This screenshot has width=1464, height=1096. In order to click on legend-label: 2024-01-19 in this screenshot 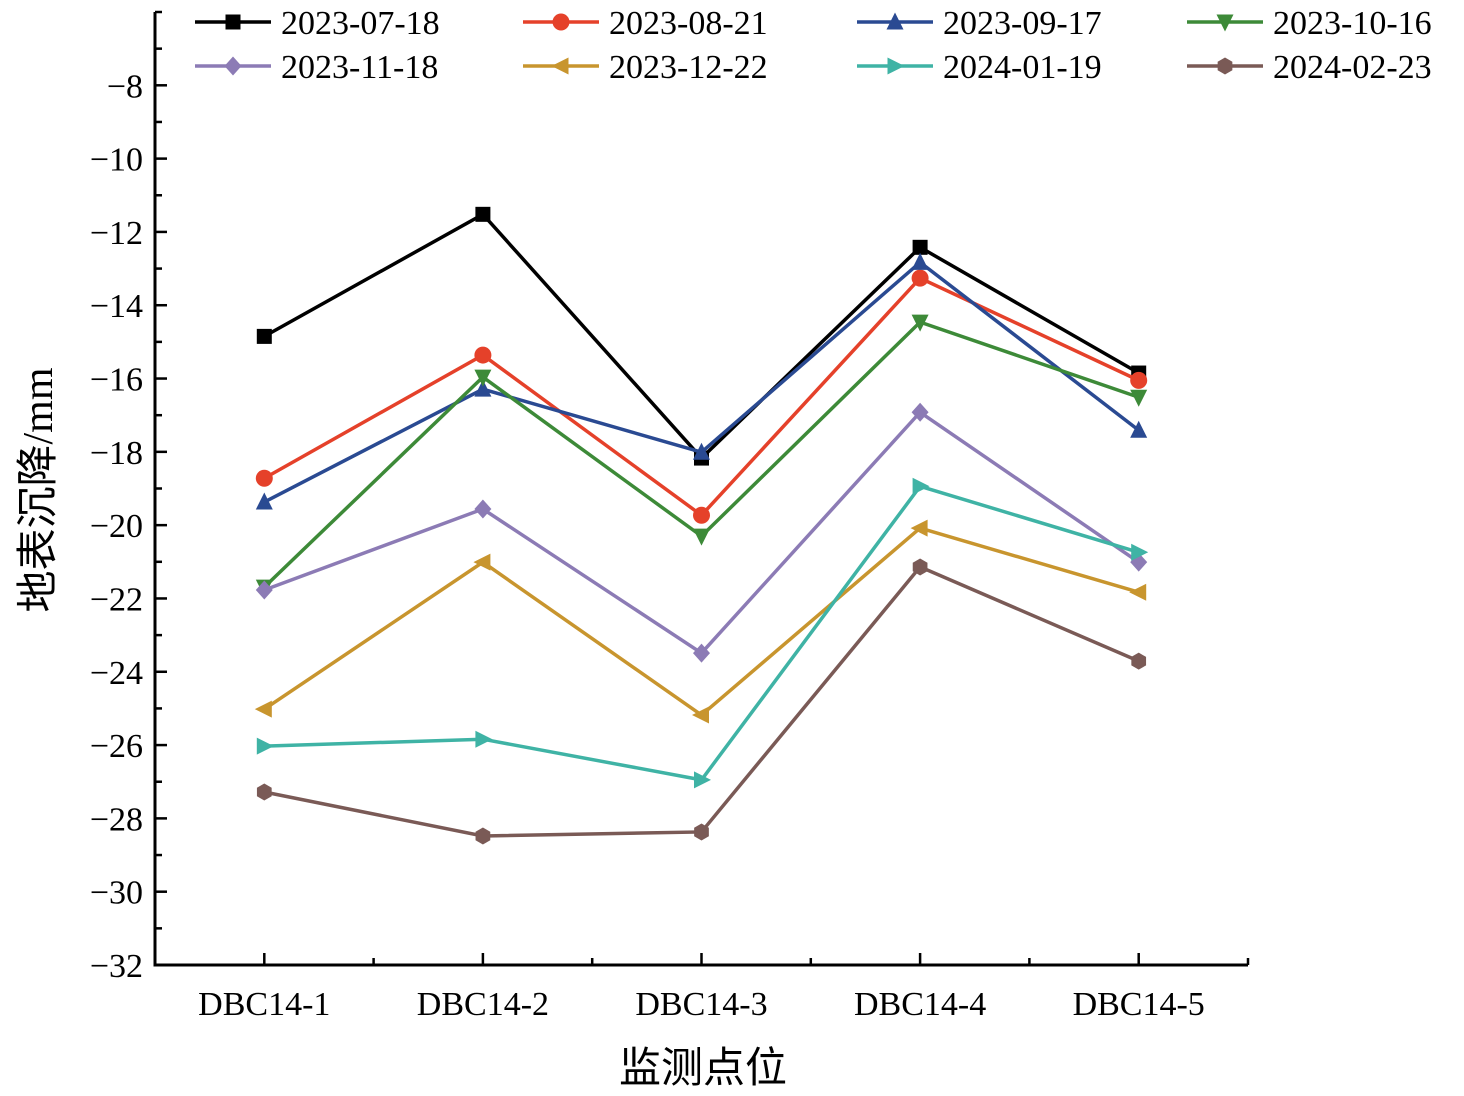, I will do `click(1022, 67)`.